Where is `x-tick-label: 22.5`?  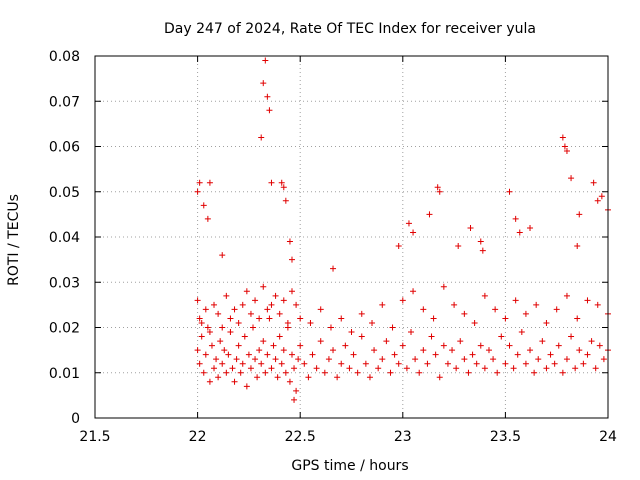
x-tick-label: 22.5 is located at coordinates (300, 437).